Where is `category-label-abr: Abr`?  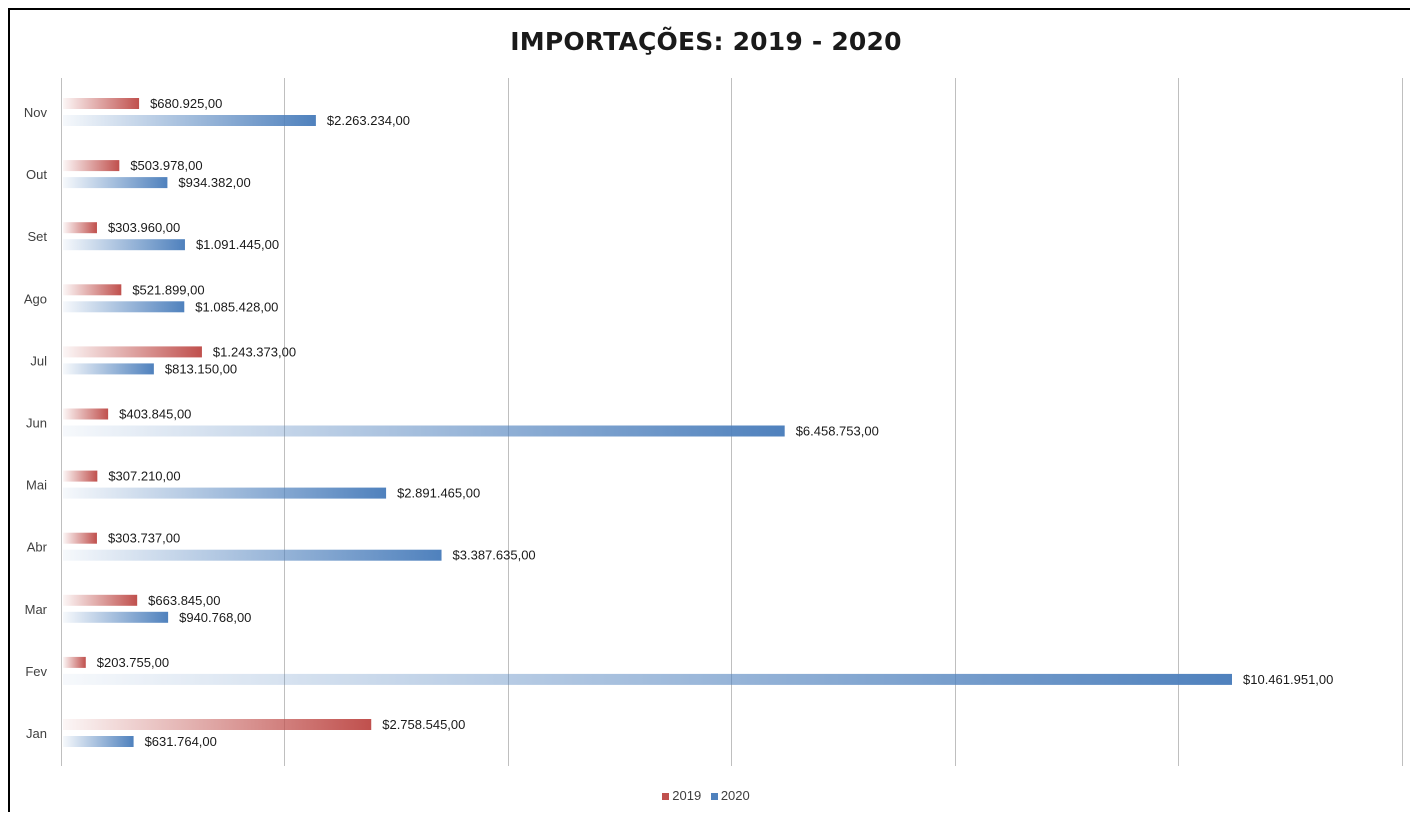 category-label-abr: Abr is located at coordinates (37, 547).